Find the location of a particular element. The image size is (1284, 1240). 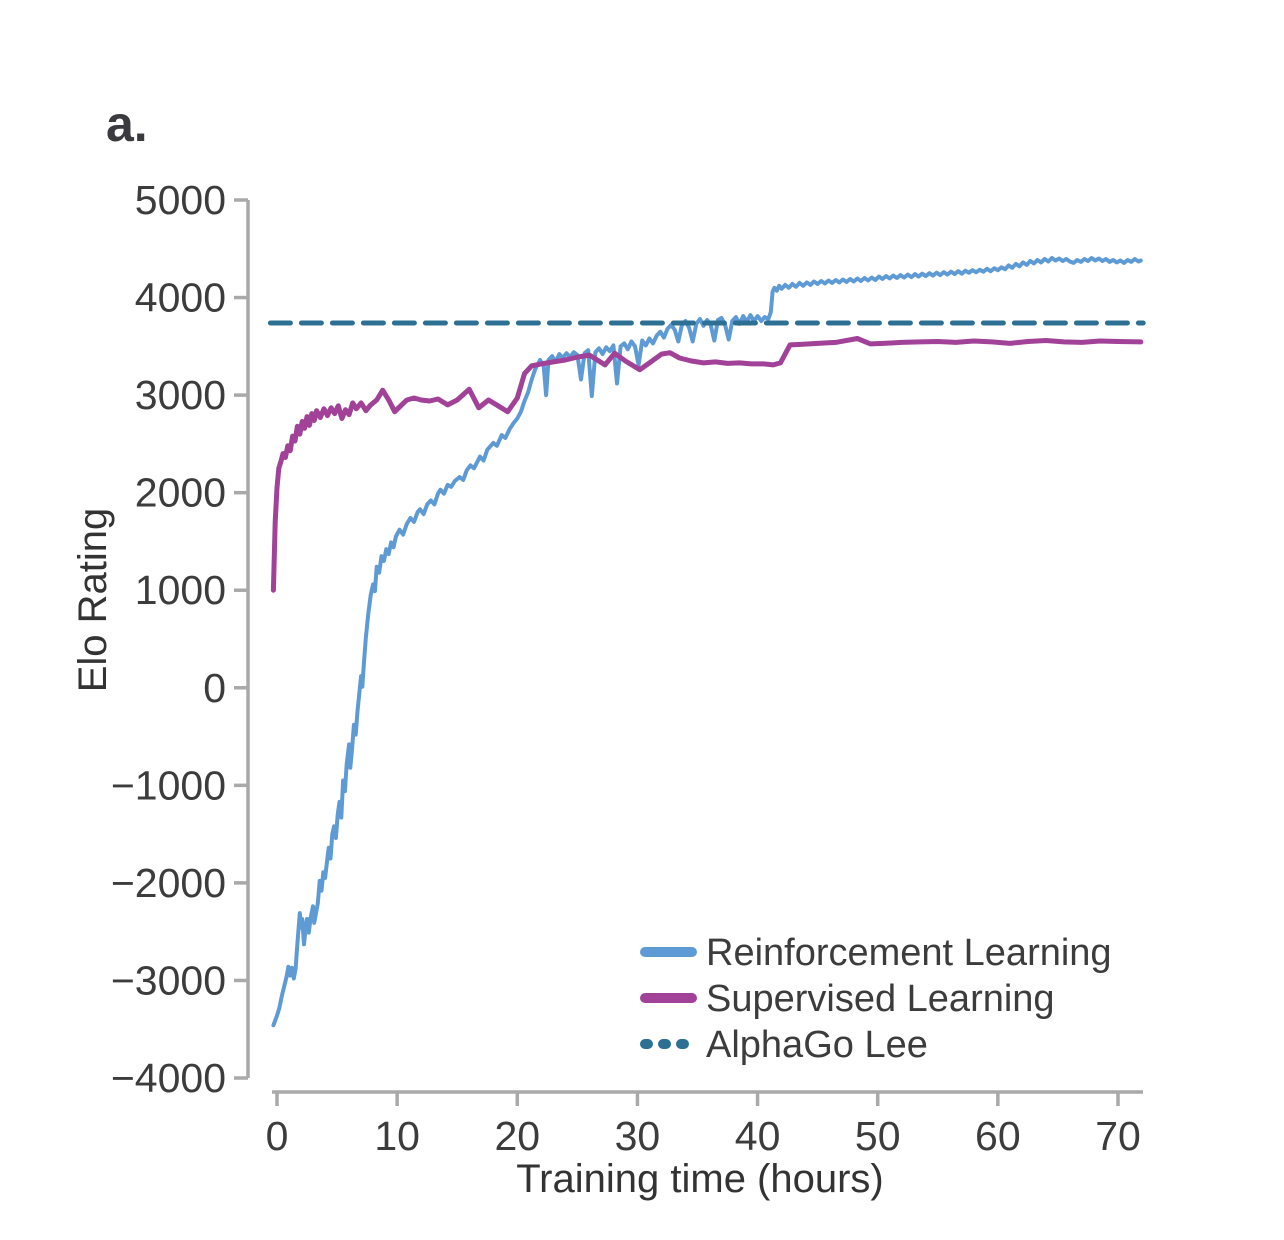

series-line-supervised-learning is located at coordinates (707, 464).